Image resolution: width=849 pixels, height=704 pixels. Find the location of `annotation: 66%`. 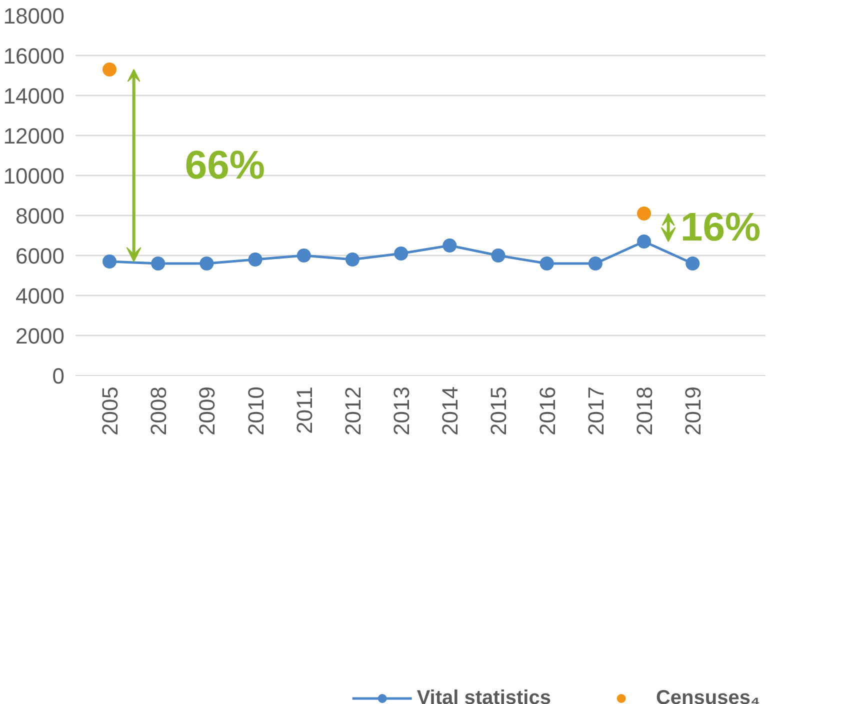

annotation: 66% is located at coordinates (224, 166).